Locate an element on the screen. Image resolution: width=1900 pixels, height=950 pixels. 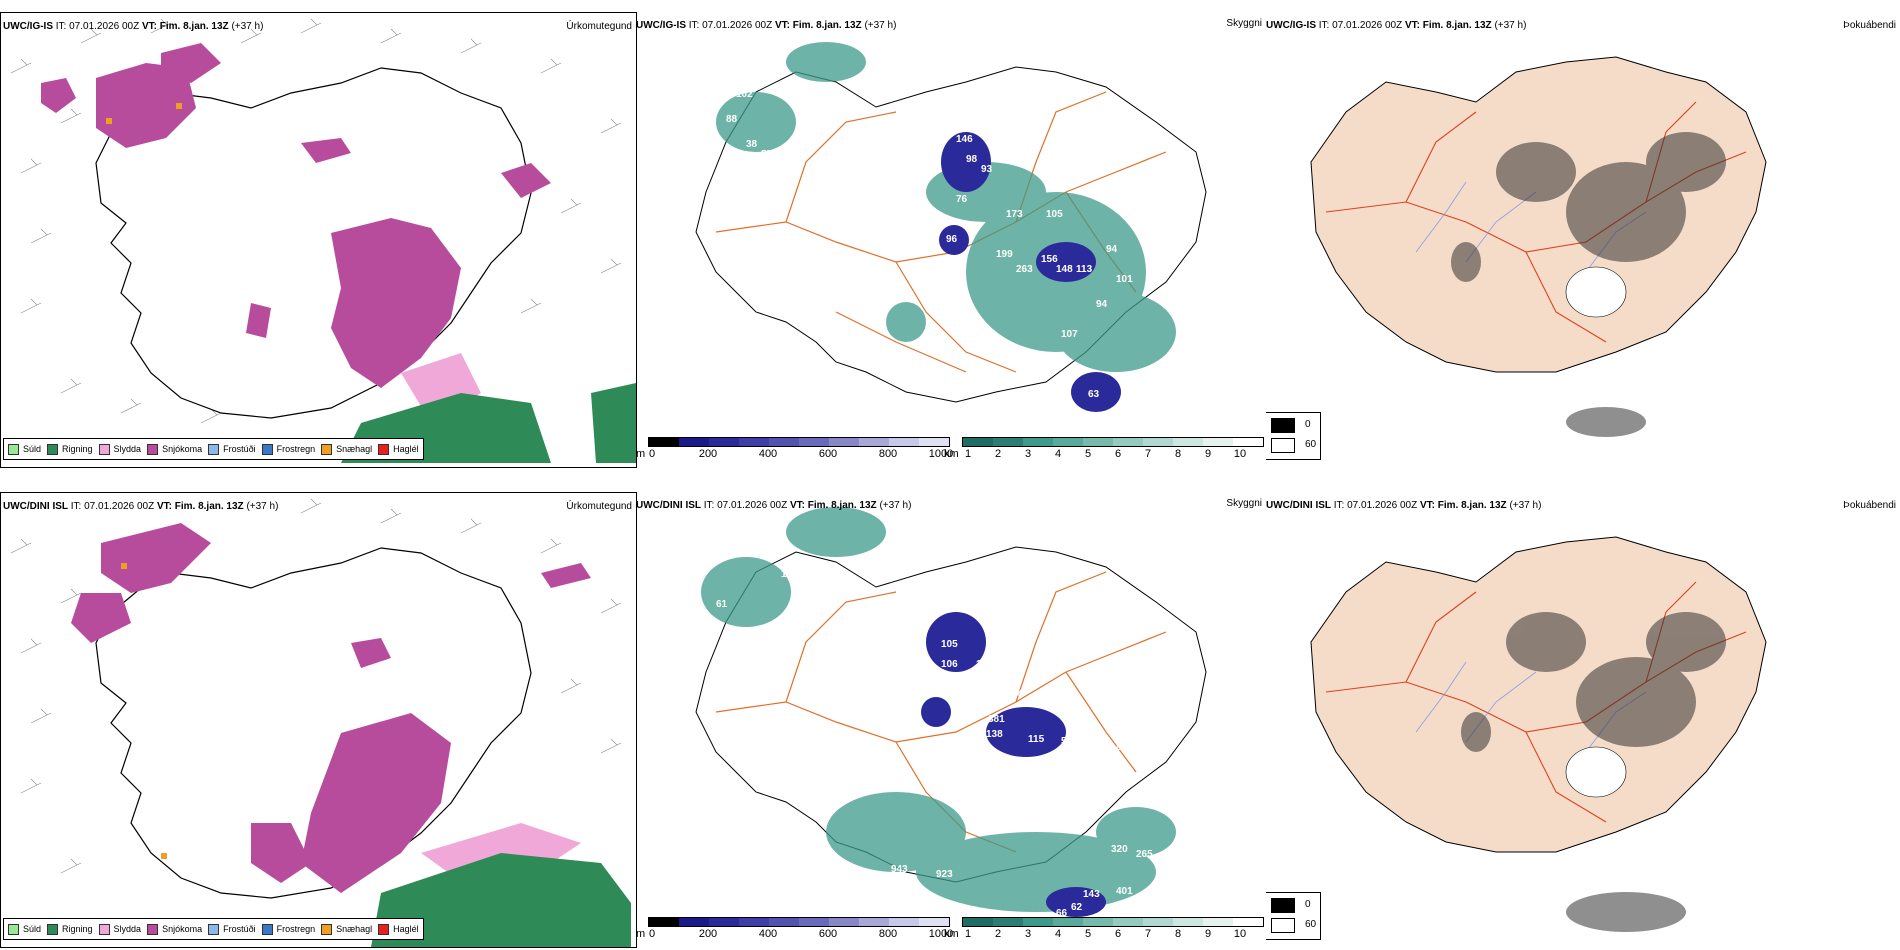
vis-label: 265 is located at coordinates (1144, 854).